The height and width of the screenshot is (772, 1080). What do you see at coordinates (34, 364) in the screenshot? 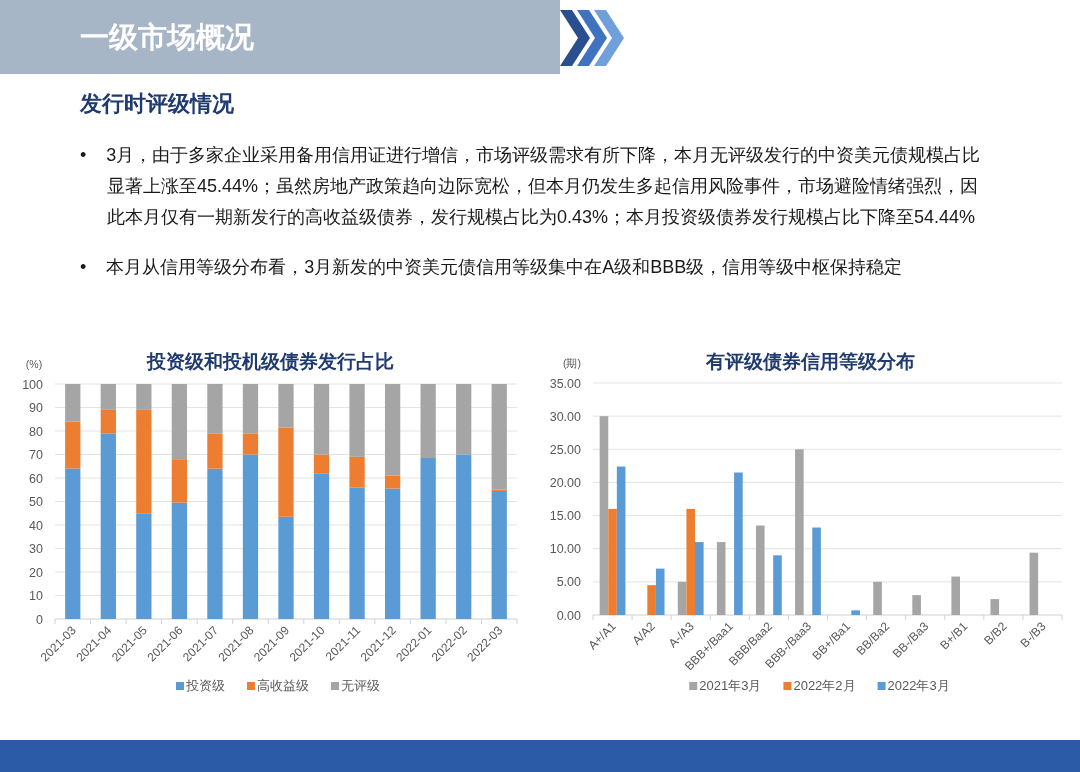
I see `y-axis-title: (%)` at bounding box center [34, 364].